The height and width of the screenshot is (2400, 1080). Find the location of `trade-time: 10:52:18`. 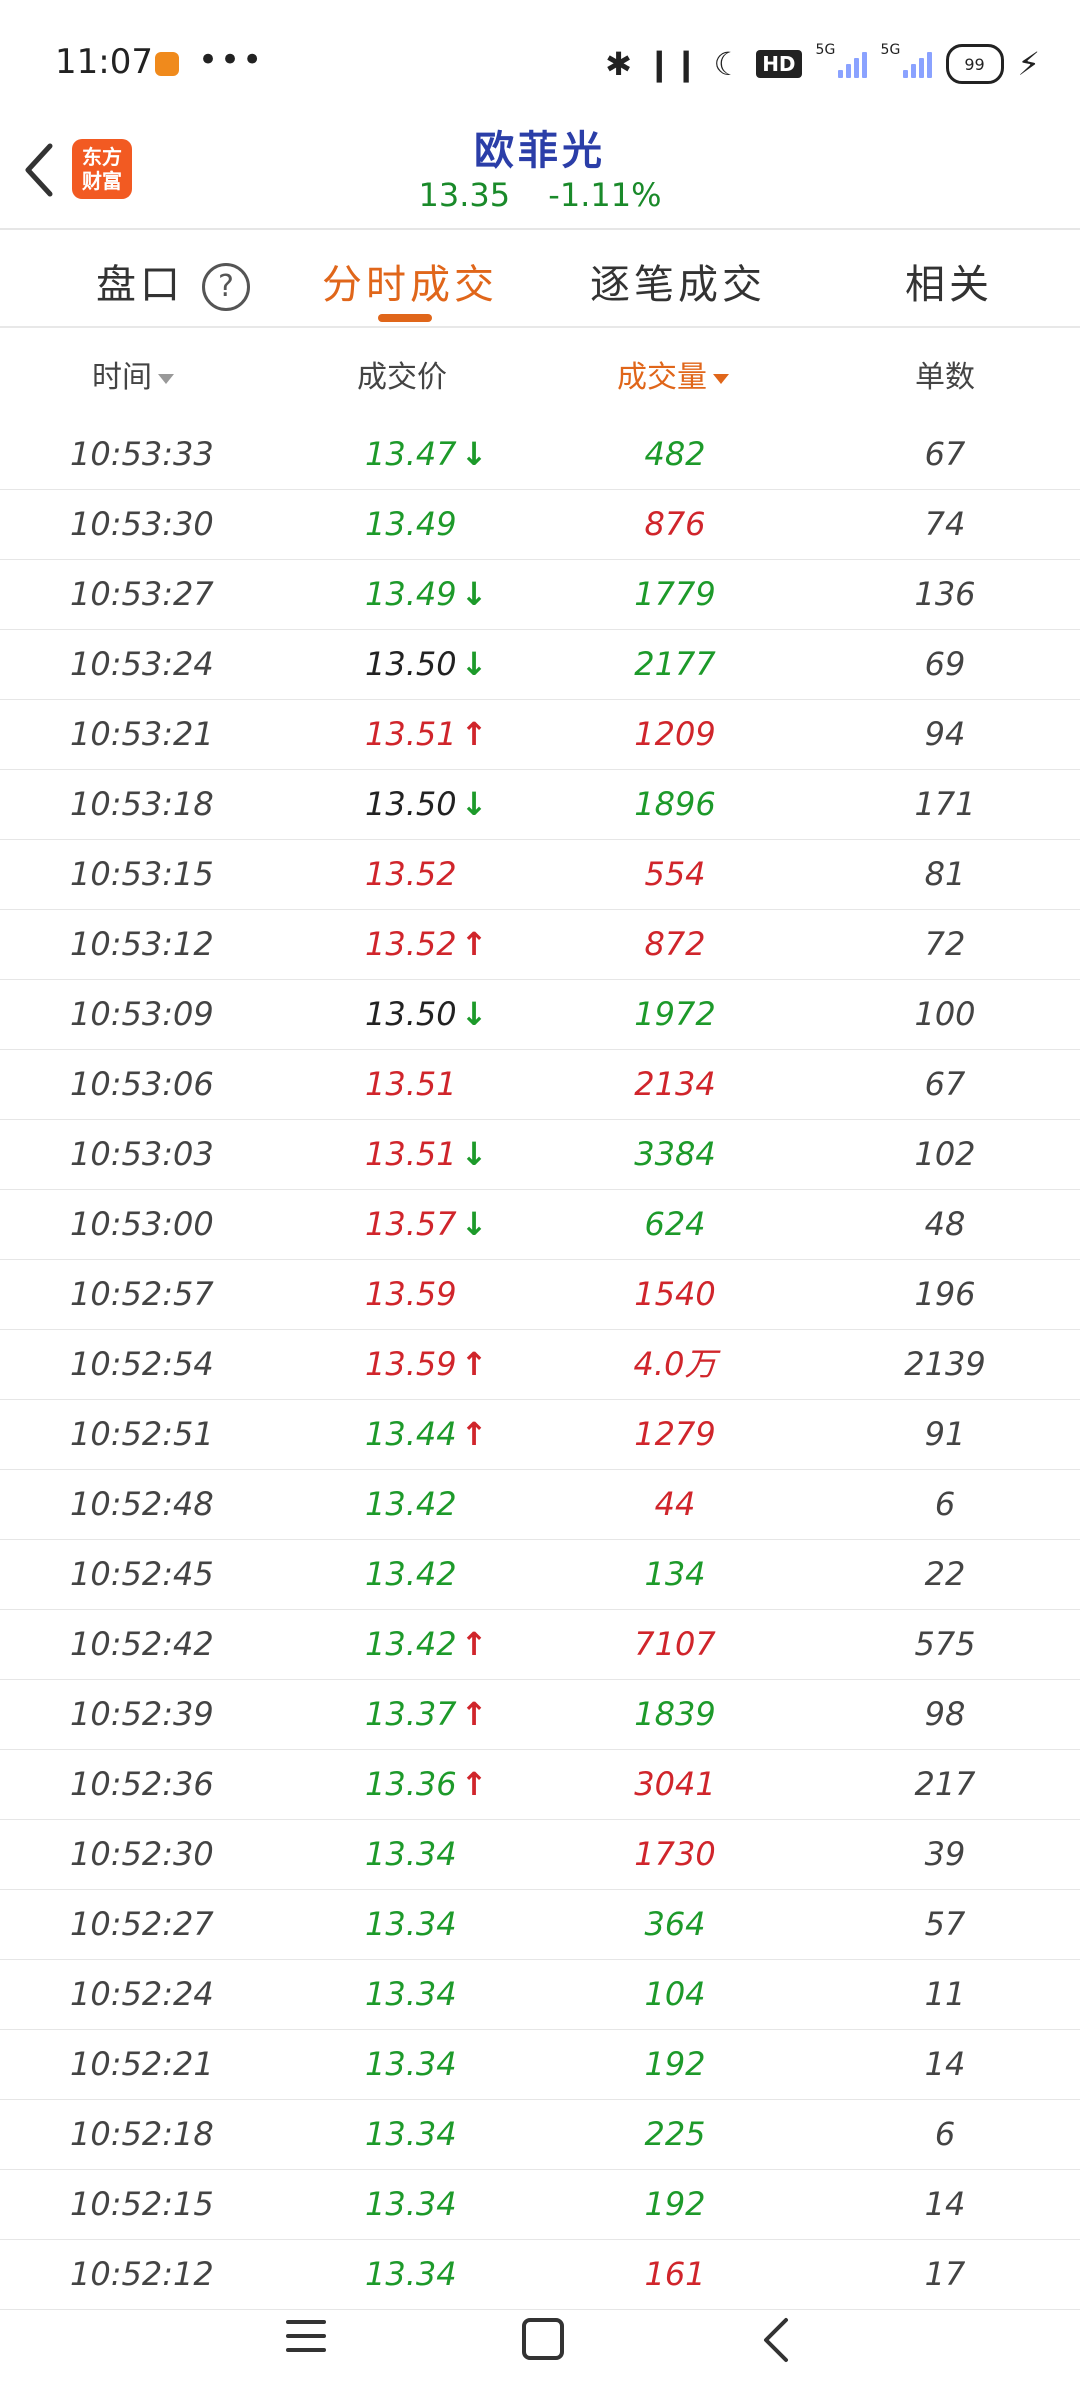

trade-time: 10:52:18 is located at coordinates (142, 2134).